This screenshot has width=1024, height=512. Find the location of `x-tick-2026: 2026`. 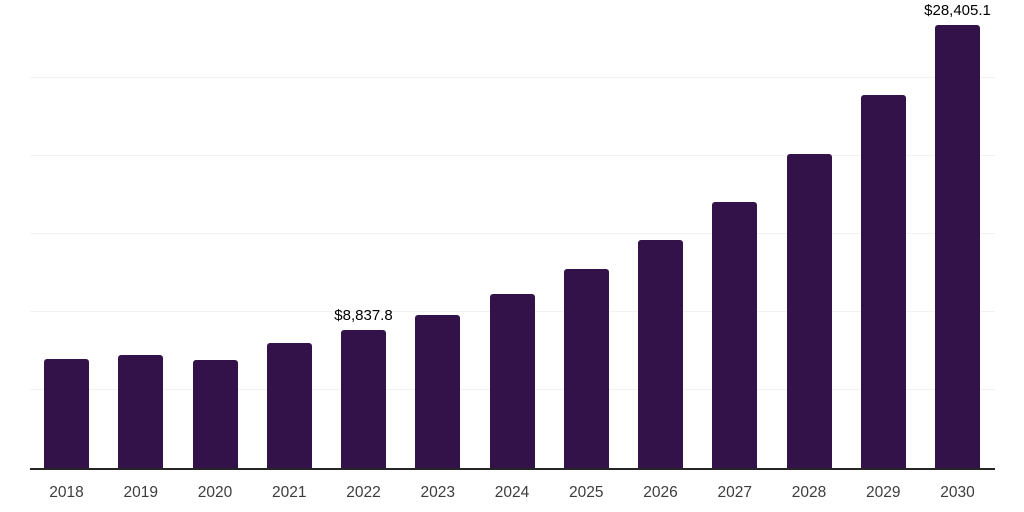

x-tick-2026: 2026 is located at coordinates (660, 492).